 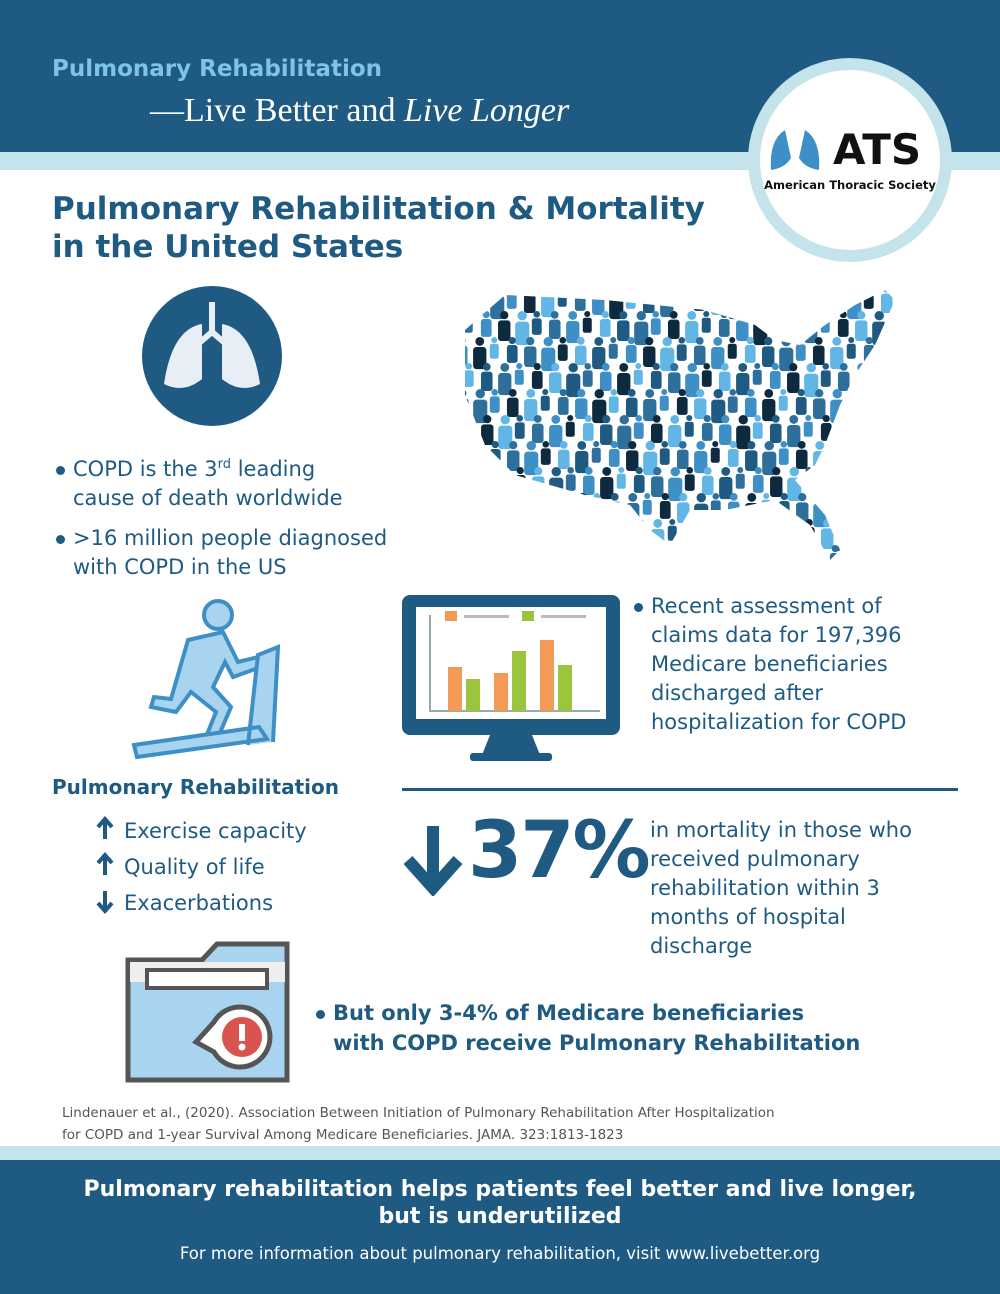 What do you see at coordinates (199, 467) in the screenshot?
I see `fact-line: COPD is the 3rd leading` at bounding box center [199, 467].